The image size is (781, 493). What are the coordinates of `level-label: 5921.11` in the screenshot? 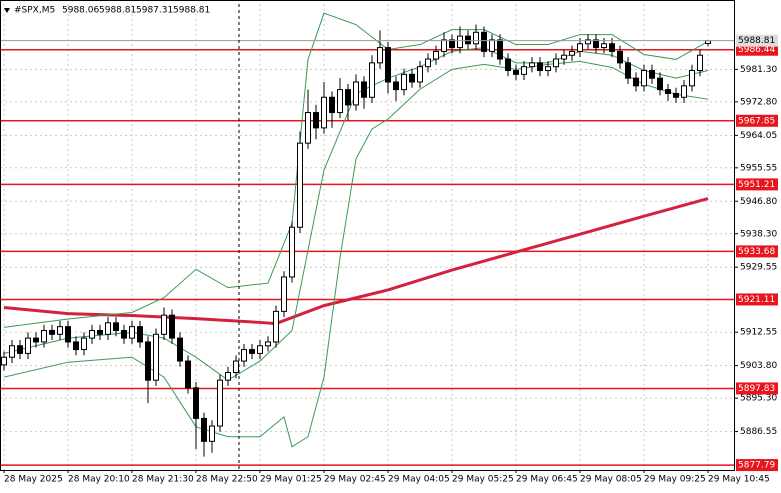 It's located at (756, 300).